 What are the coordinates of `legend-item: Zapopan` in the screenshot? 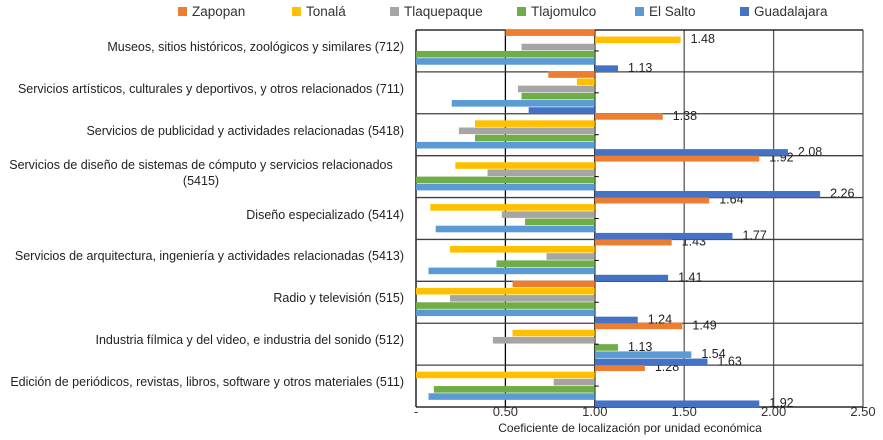 It's located at (211, 11).